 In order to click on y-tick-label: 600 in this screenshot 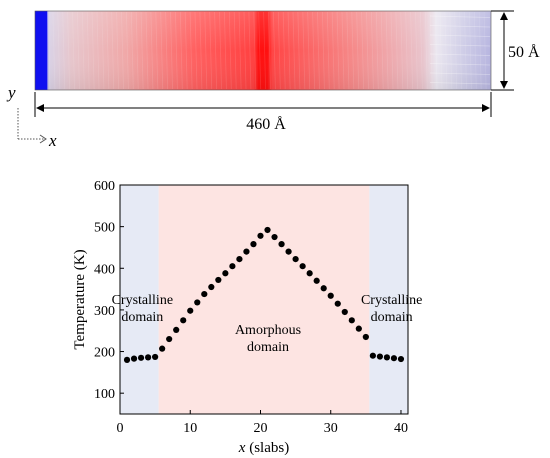, I will do `click(104, 186)`.